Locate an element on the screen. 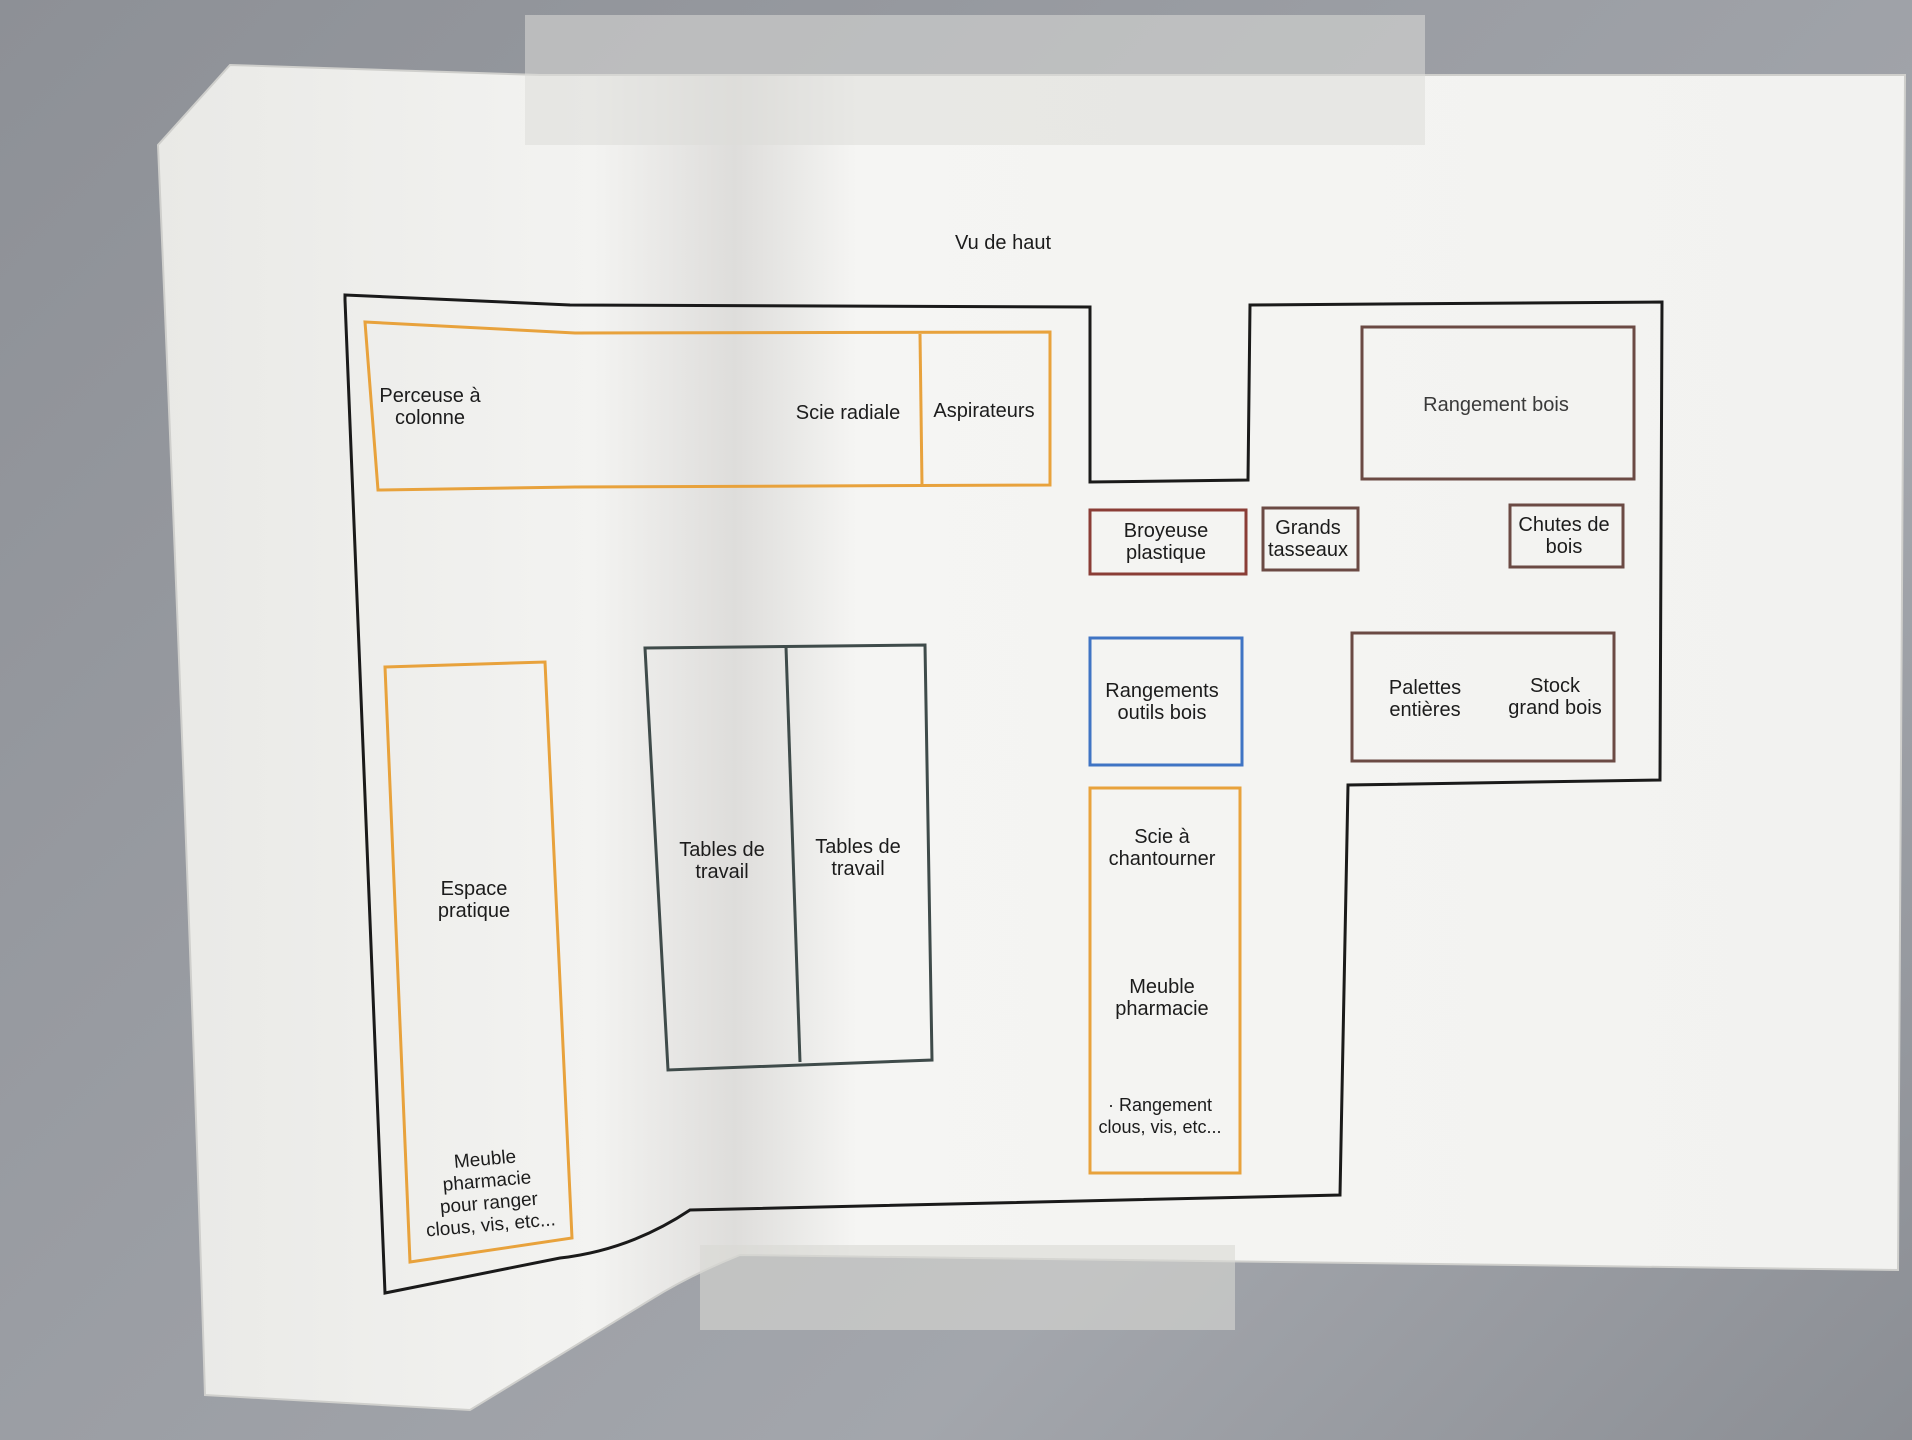 Image resolution: width=1912 pixels, height=1440 pixels. label-perceuse: Perceuse à colonne is located at coordinates (430, 407).